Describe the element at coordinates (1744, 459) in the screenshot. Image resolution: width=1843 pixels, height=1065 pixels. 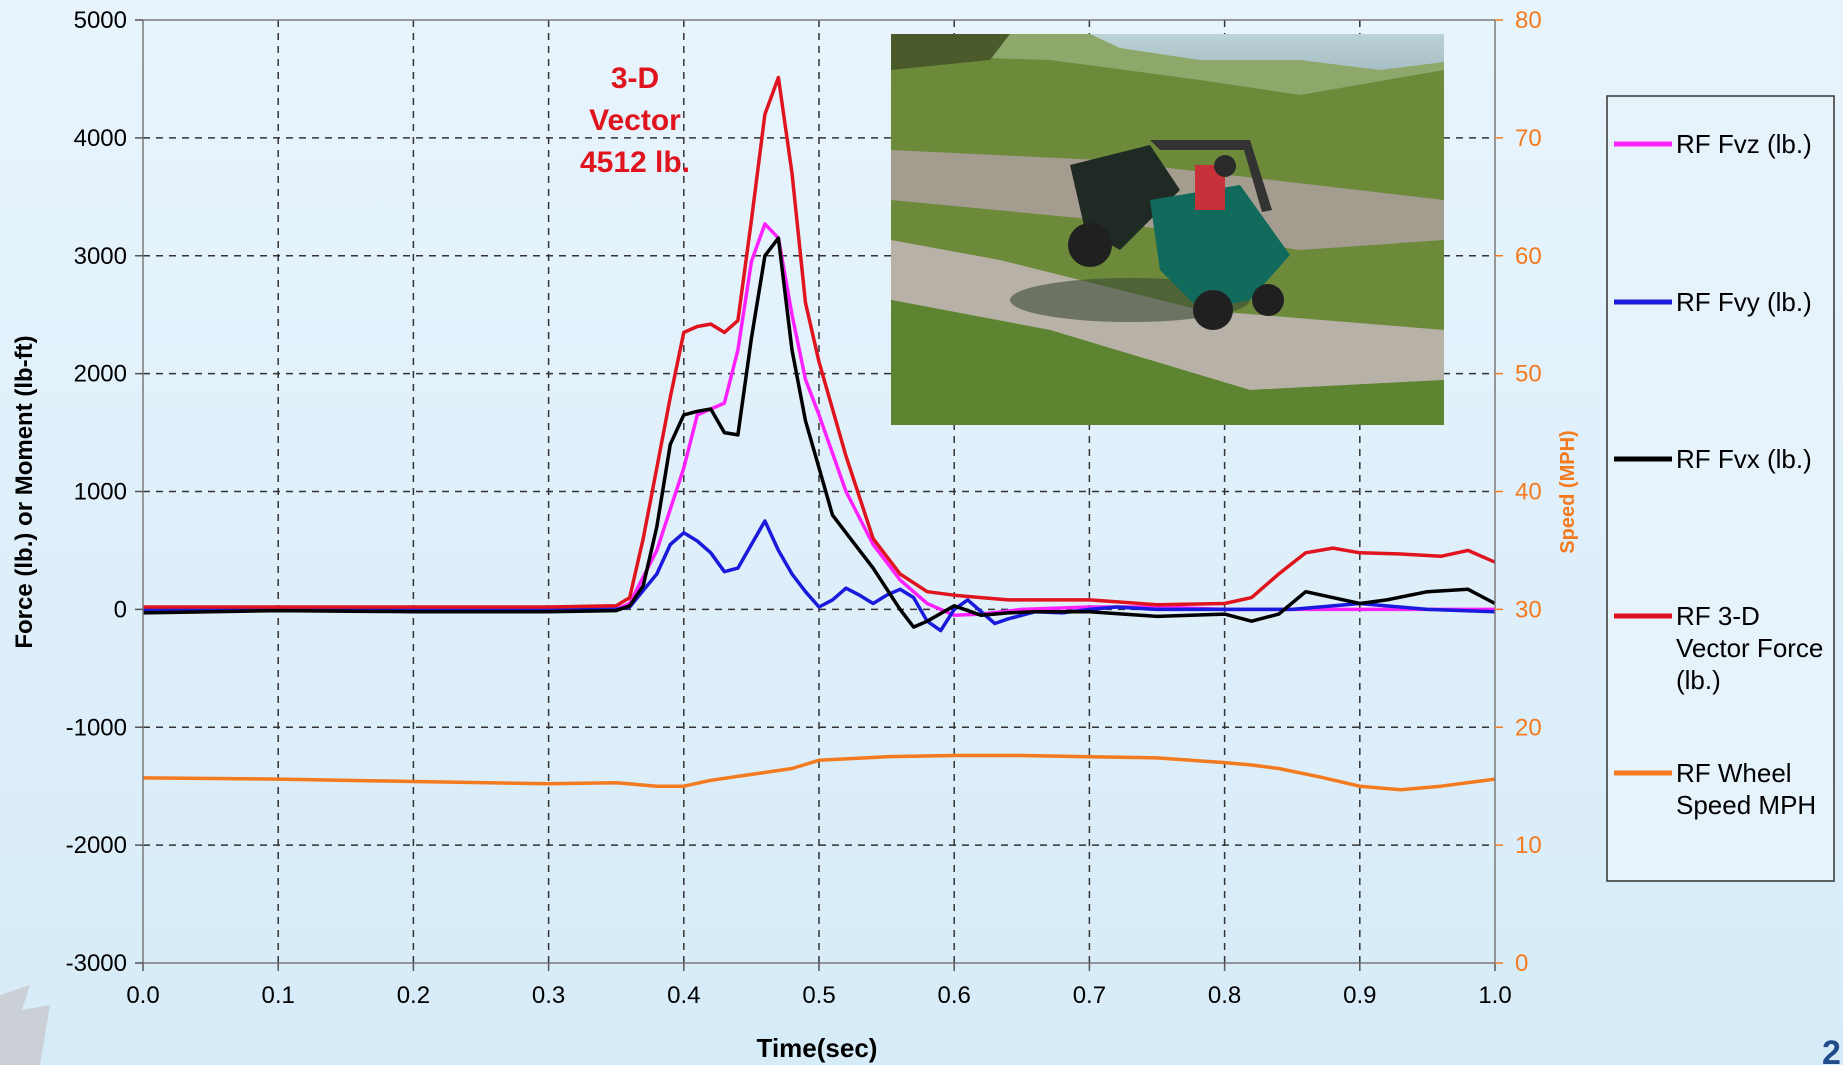
I see `legend-label: RF Fvx (lb.)` at that location.